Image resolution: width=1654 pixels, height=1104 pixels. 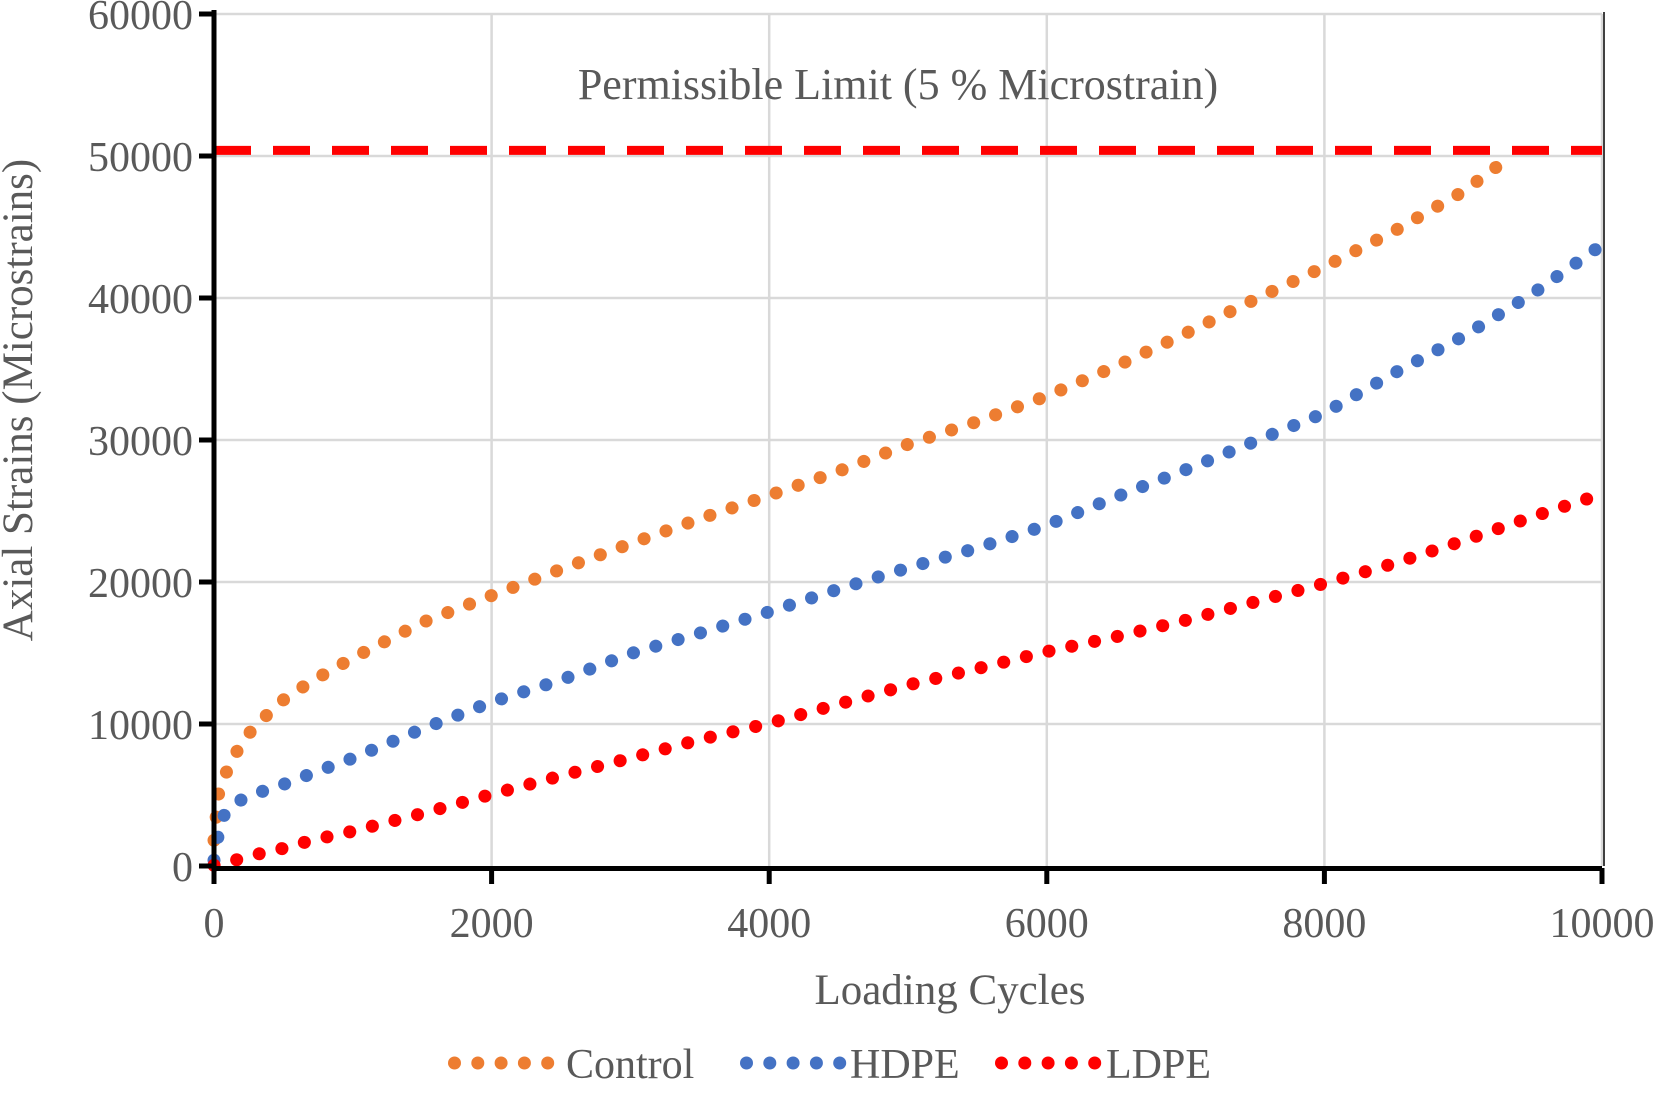 What do you see at coordinates (1103, 1065) in the screenshot?
I see `legend-entry-ldpe: LDPE` at bounding box center [1103, 1065].